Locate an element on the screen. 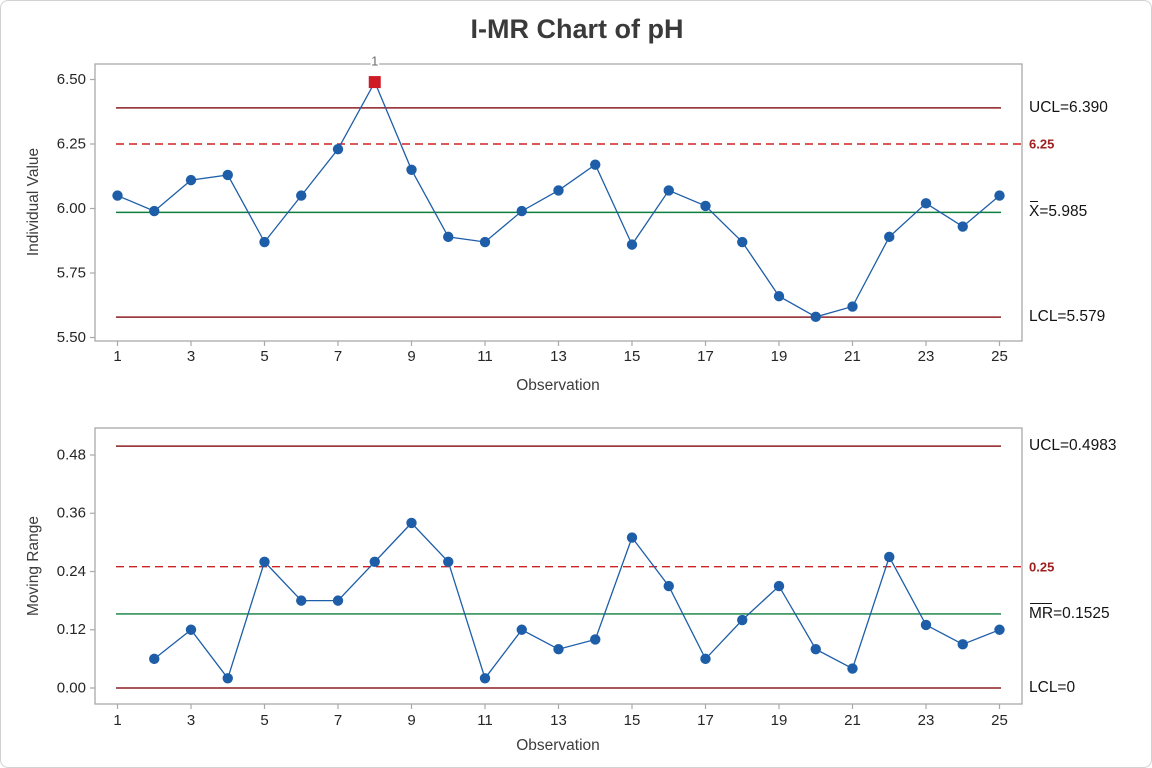  chart-title: I-MR Chart of pH is located at coordinates (577, 29).